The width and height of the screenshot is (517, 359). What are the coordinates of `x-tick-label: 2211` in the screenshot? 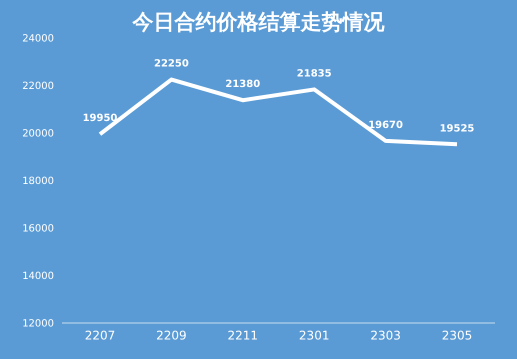 It's located at (243, 335).